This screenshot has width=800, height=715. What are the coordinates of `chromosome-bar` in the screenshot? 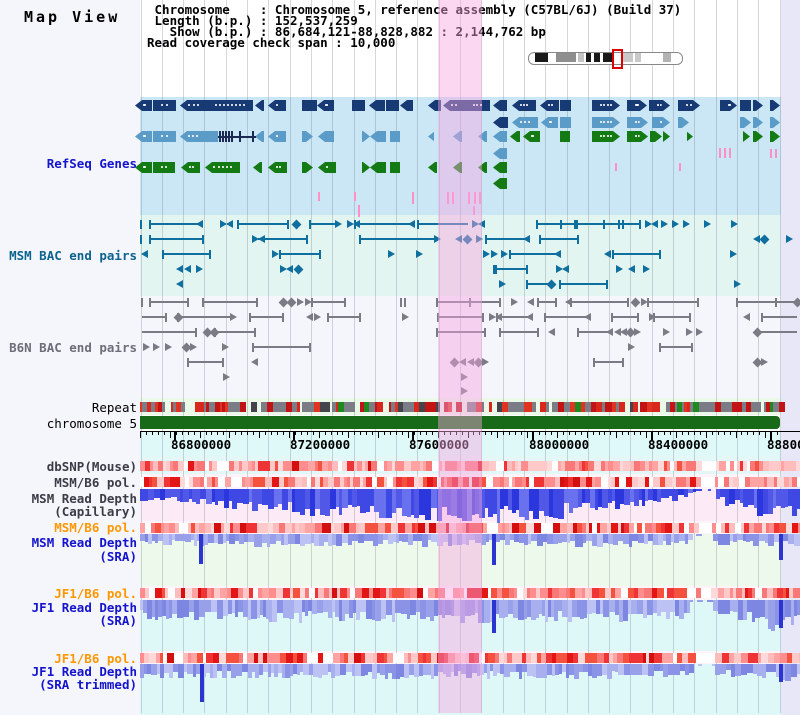 It's located at (460, 422).